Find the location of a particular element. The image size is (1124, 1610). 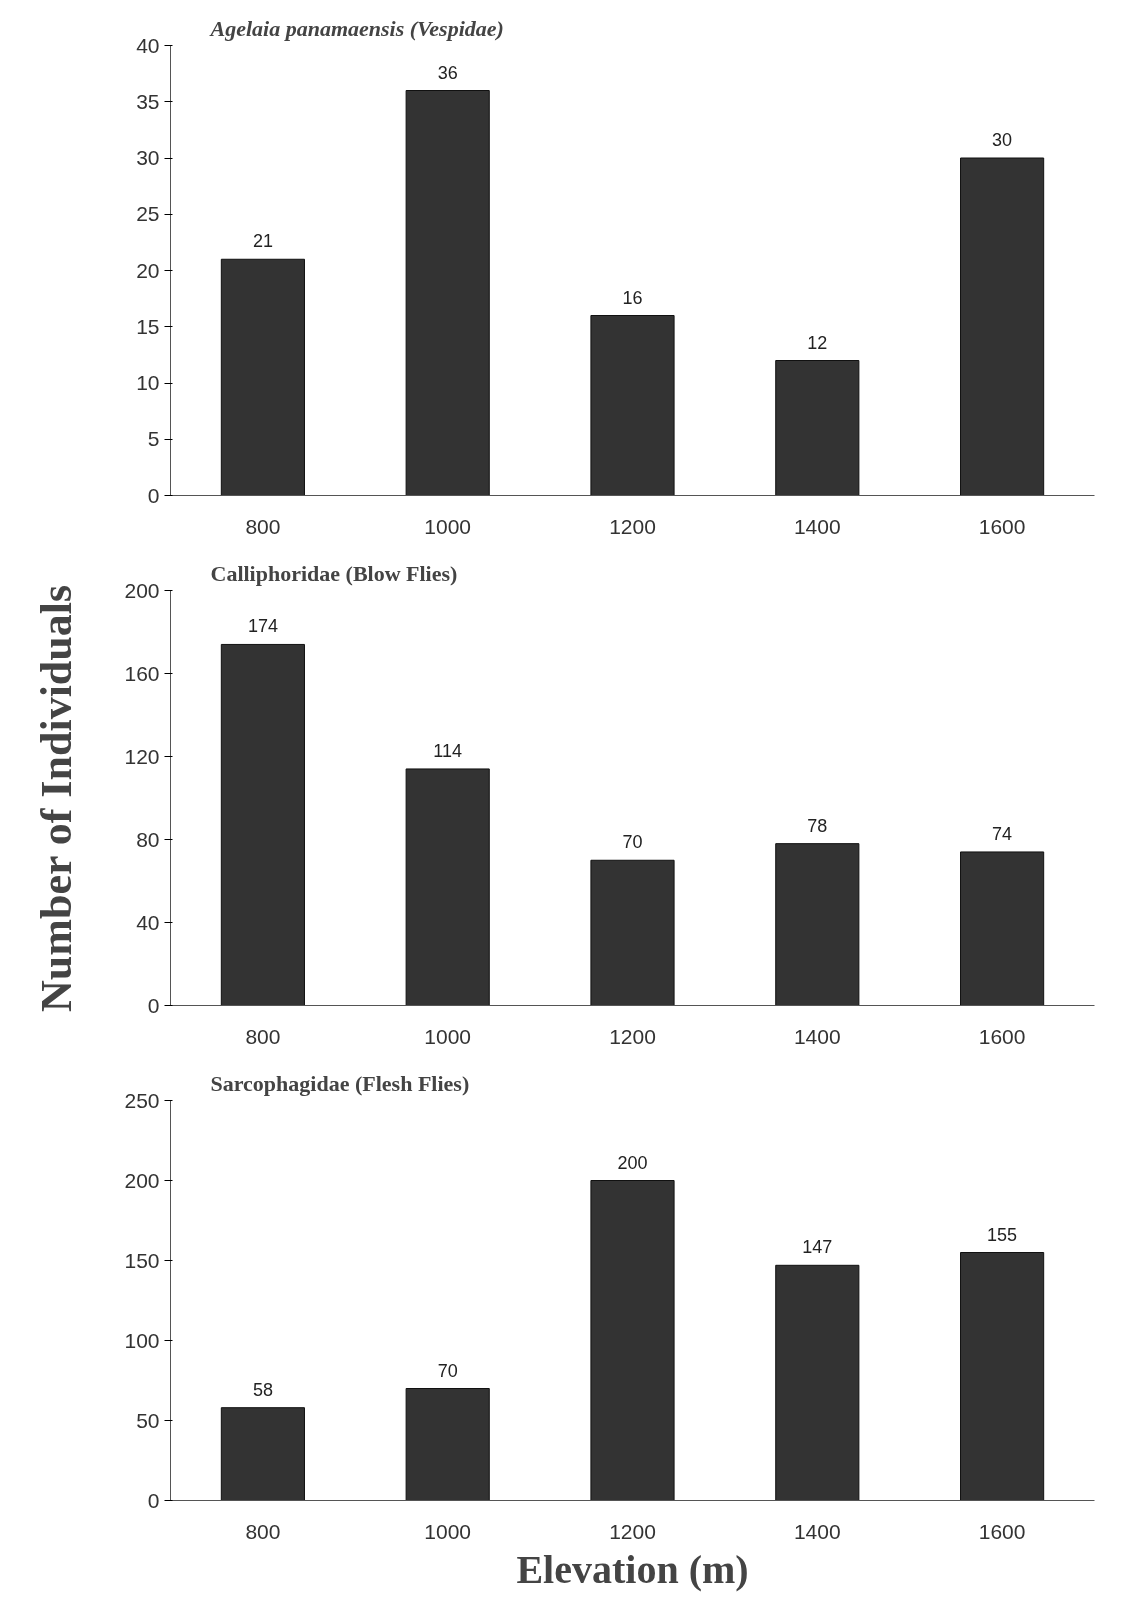

y-tick-label: 100 is located at coordinates (142, 1340).